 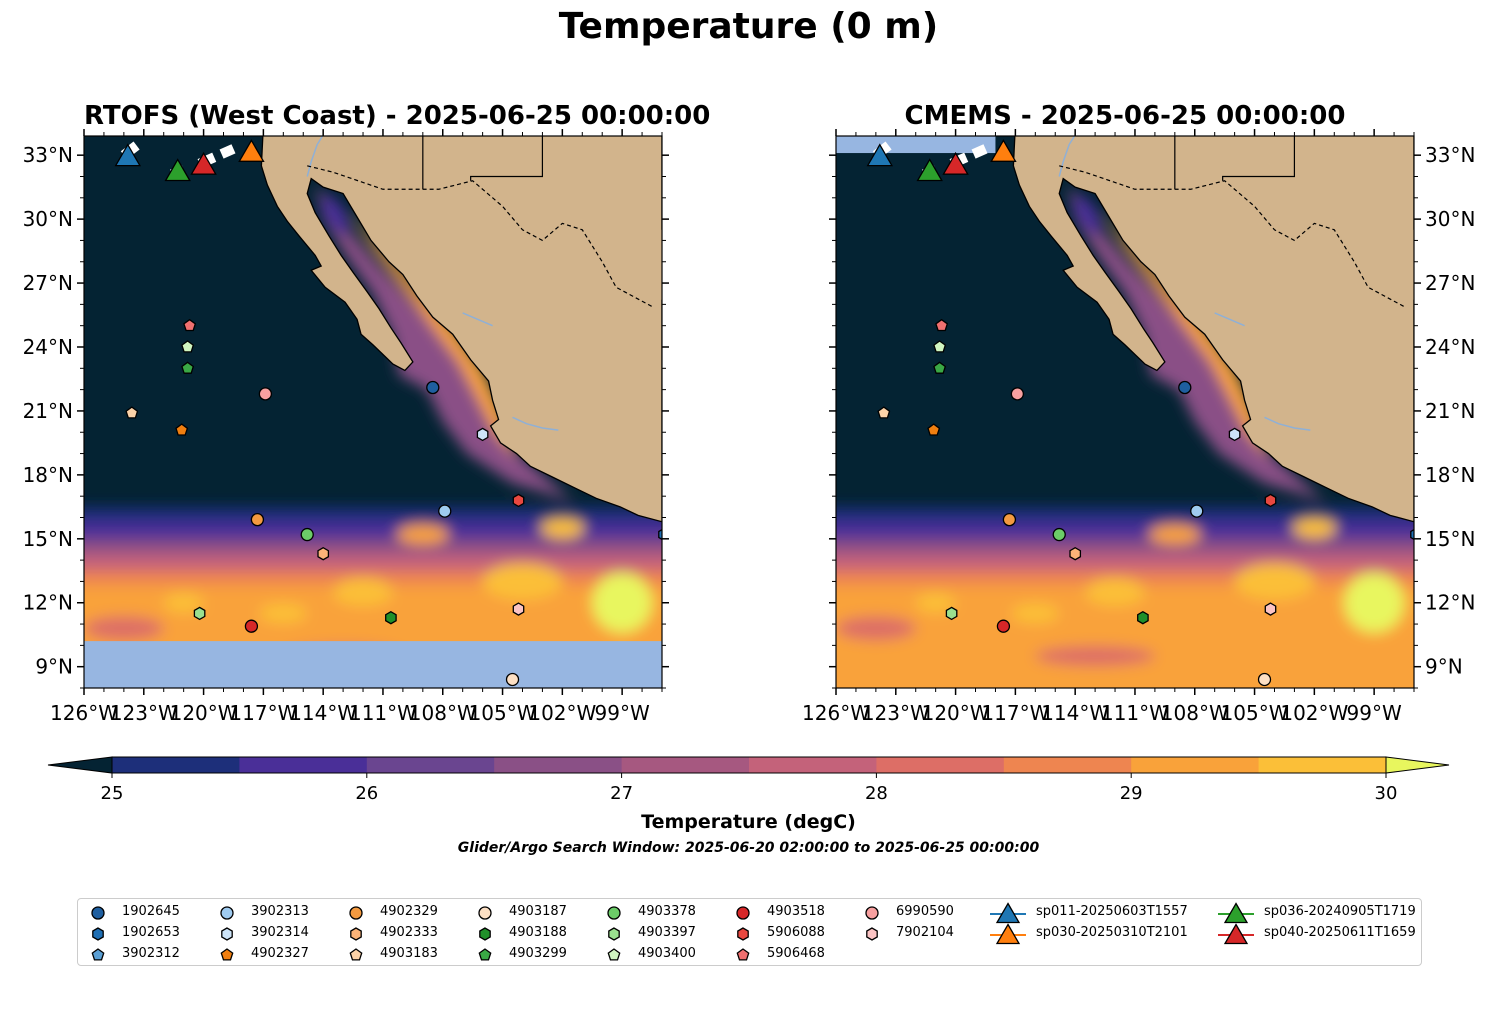 What do you see at coordinates (366, 793) in the screenshot?
I see `colorbar-tick-label: 26` at bounding box center [366, 793].